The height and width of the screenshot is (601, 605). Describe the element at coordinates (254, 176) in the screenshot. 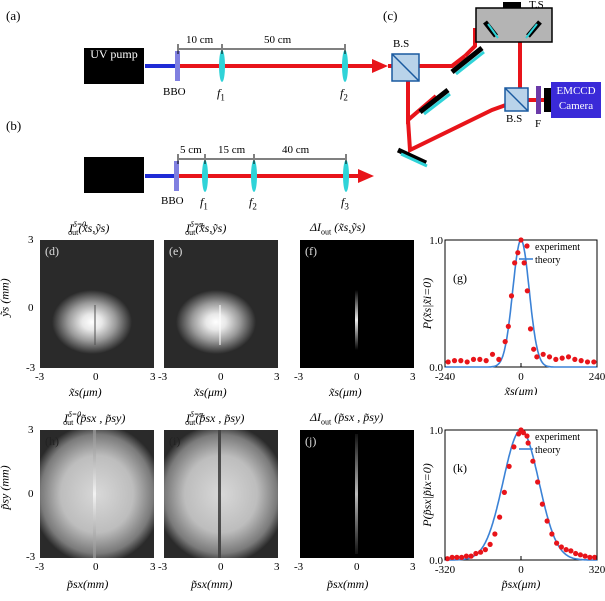

I see `lens-f2-b` at that location.